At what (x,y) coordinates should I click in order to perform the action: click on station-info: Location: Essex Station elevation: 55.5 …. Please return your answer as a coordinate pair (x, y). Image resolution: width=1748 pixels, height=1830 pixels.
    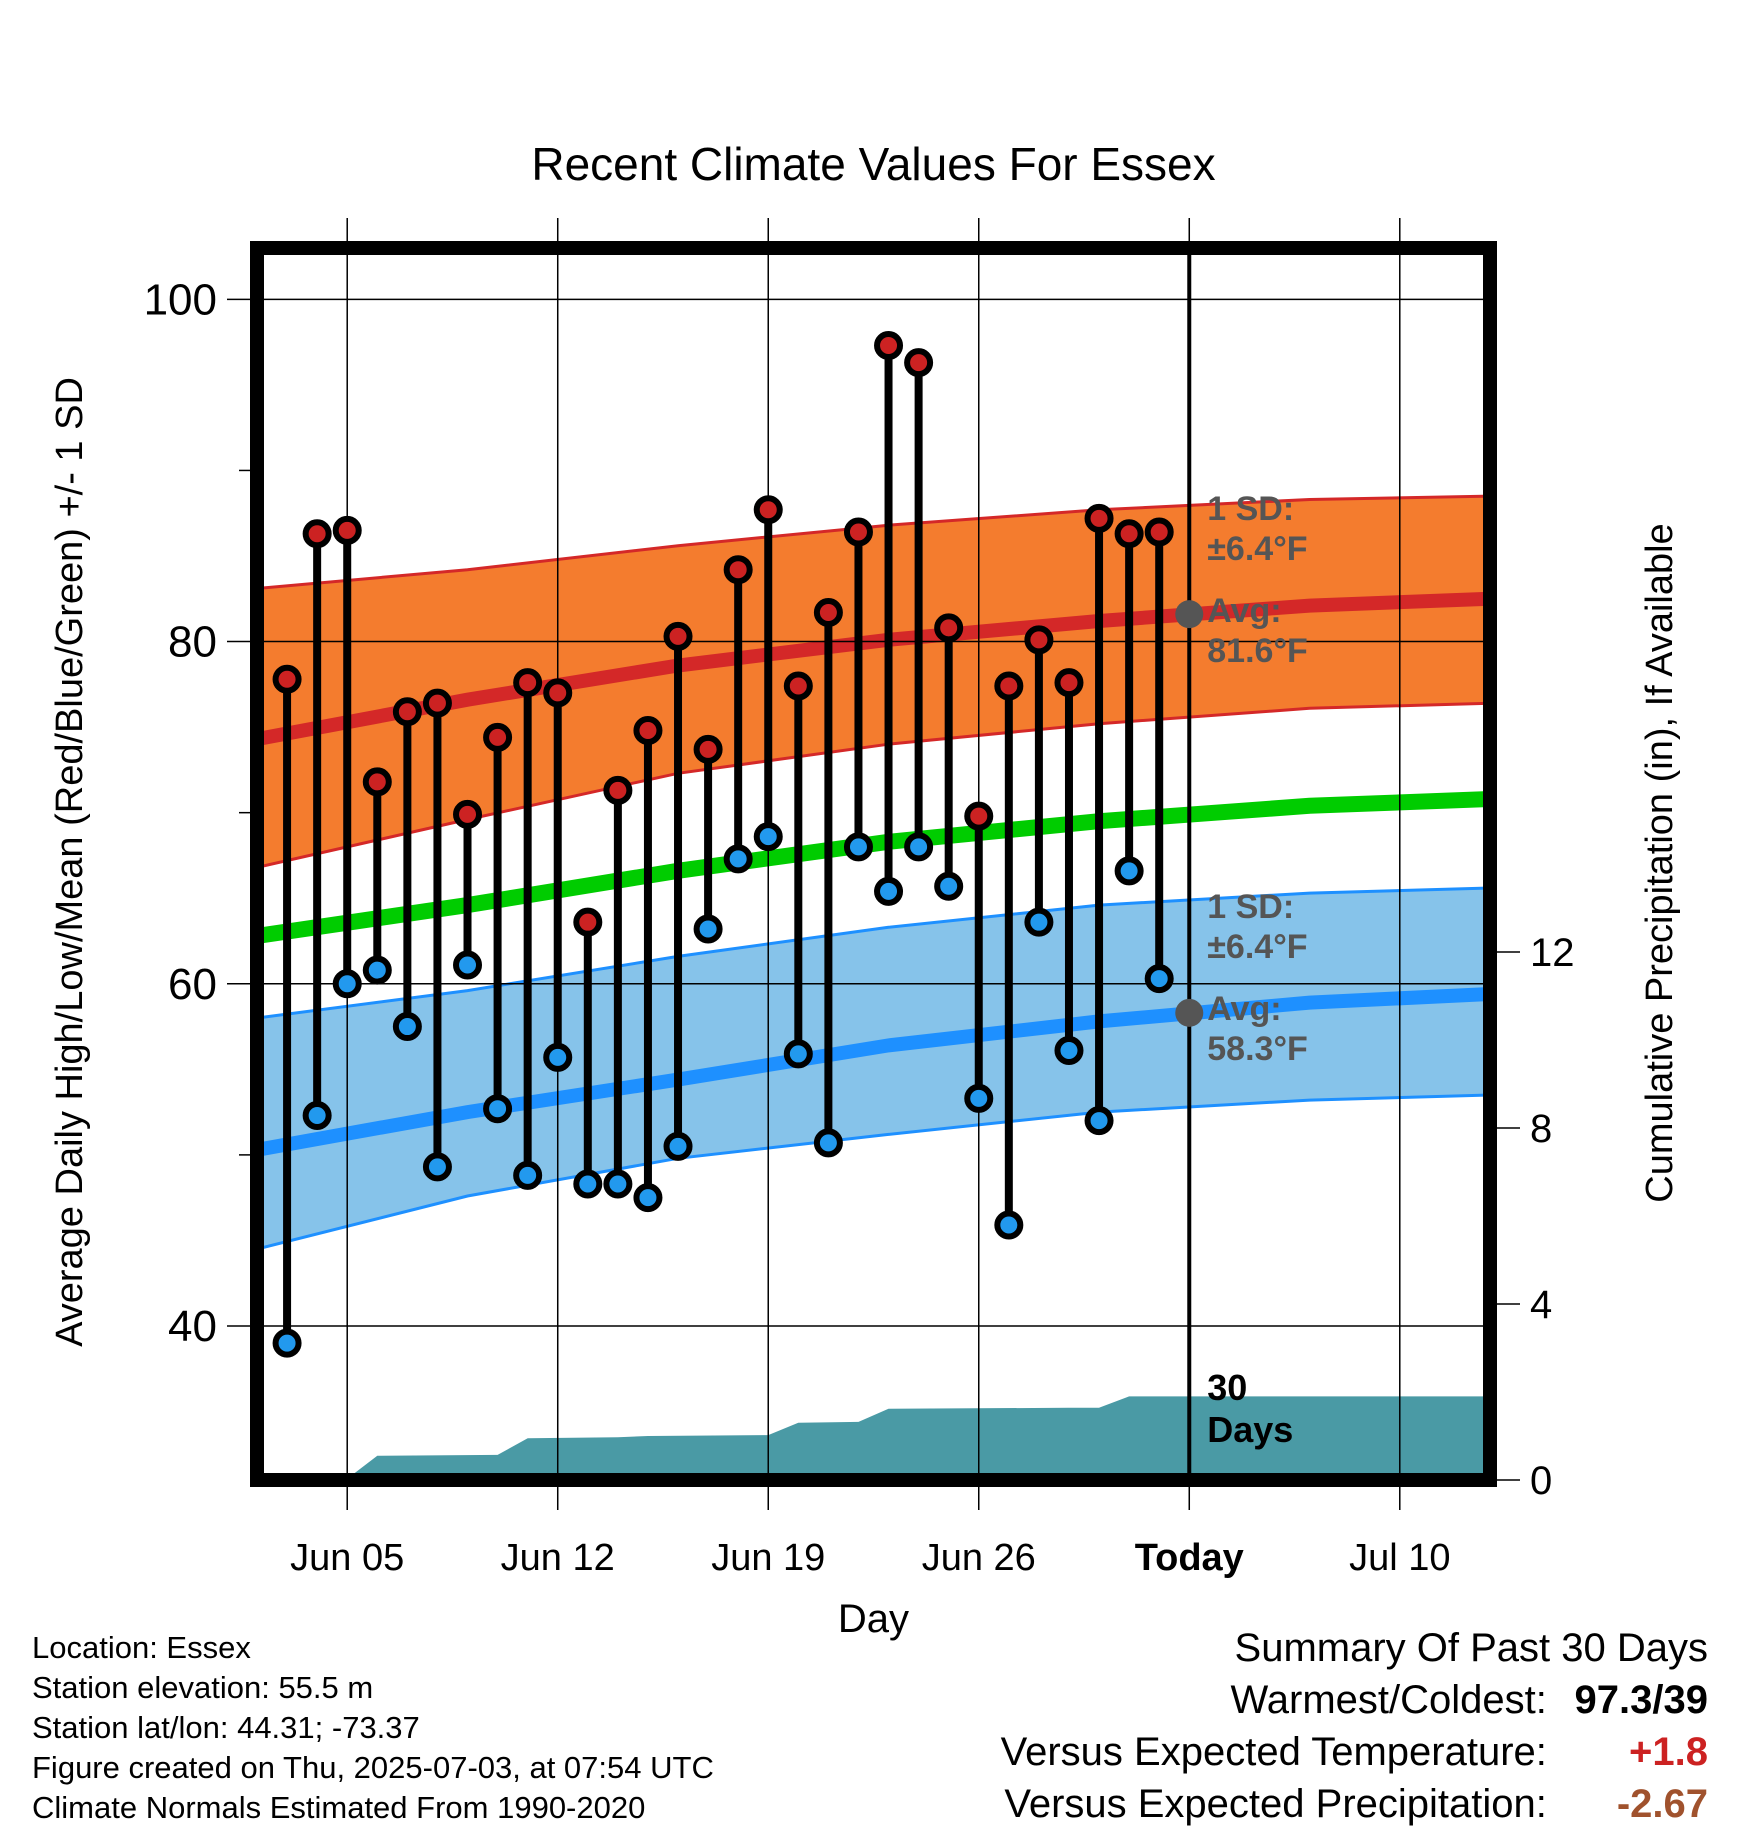
    Looking at the image, I should click on (373, 1728).